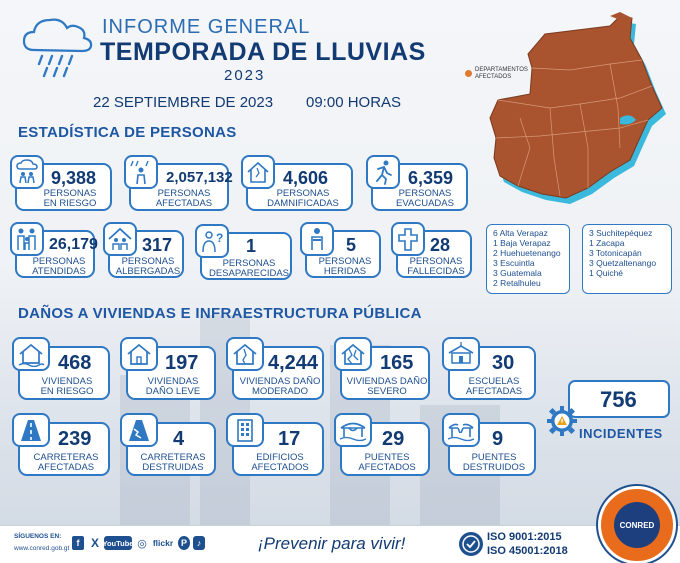  What do you see at coordinates (280, 462) in the screenshot?
I see `buildings-affected-label: EDIFICIOS AFECTADOS` at bounding box center [280, 462].